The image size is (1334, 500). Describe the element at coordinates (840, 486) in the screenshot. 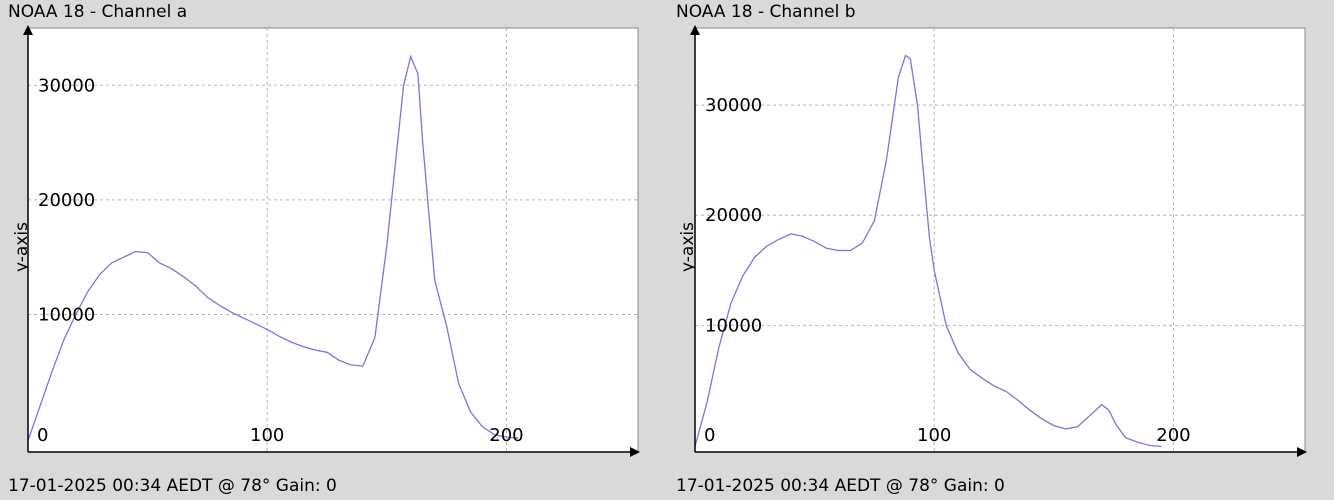

I see `footer-status-channel-b: 17-01-2025 00:34 AEDT @ 78° Gain: 0` at that location.